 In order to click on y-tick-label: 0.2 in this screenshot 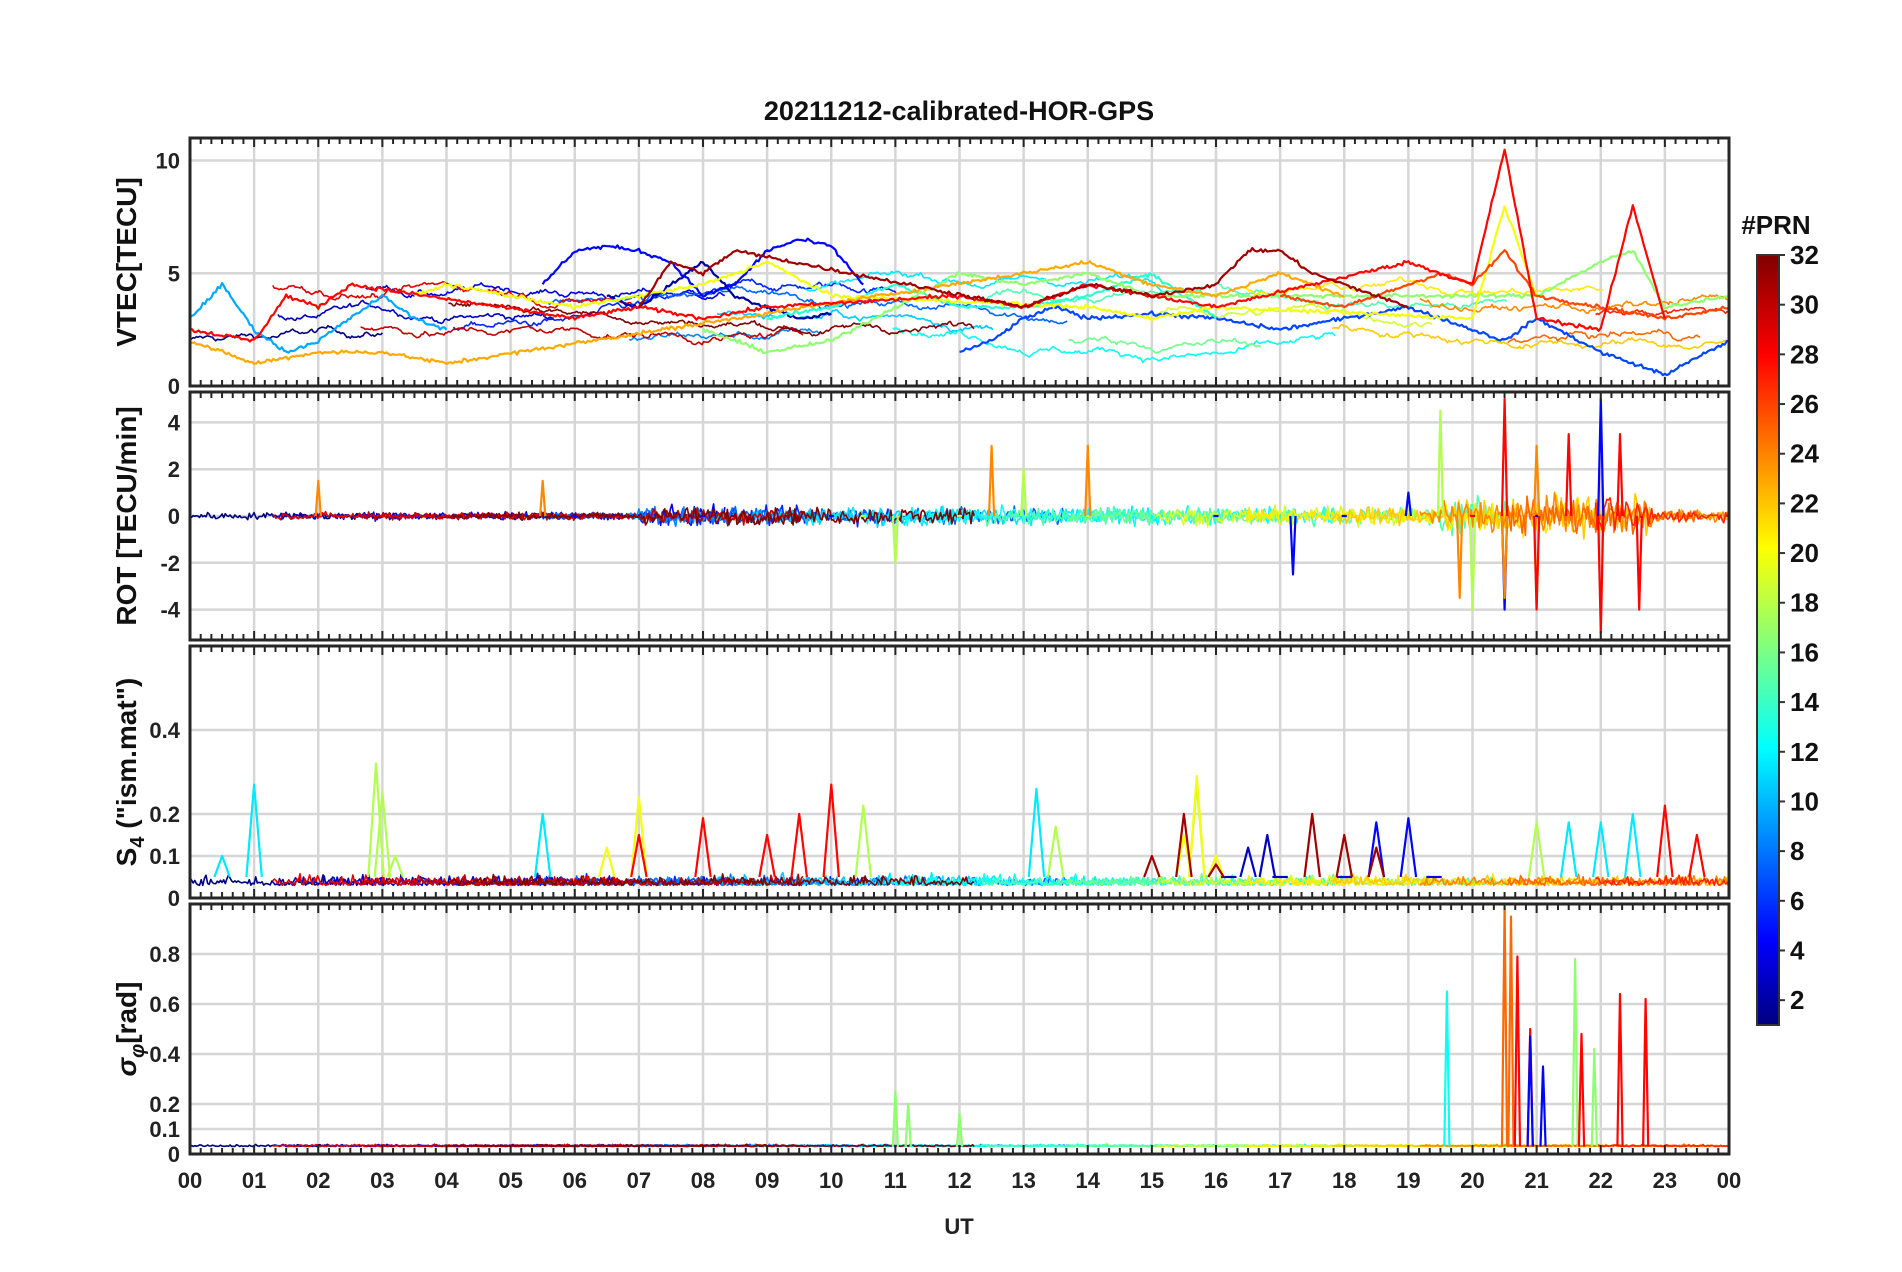, I will do `click(164, 814)`.